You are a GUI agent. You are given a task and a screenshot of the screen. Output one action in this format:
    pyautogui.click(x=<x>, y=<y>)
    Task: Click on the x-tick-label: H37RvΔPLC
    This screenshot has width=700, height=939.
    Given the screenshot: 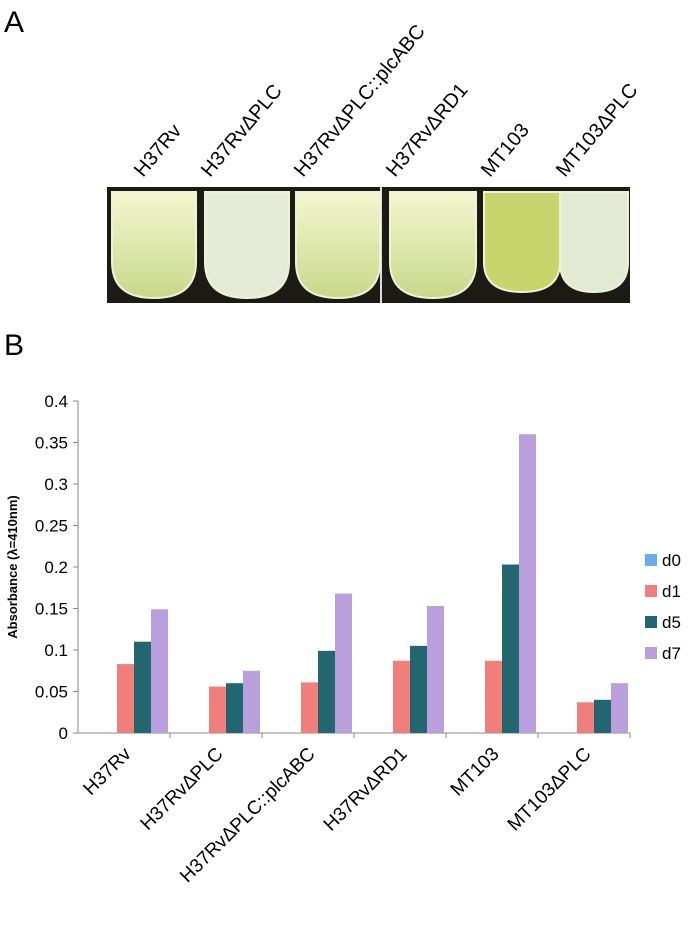 What is the action you would take?
    pyautogui.click(x=182, y=789)
    